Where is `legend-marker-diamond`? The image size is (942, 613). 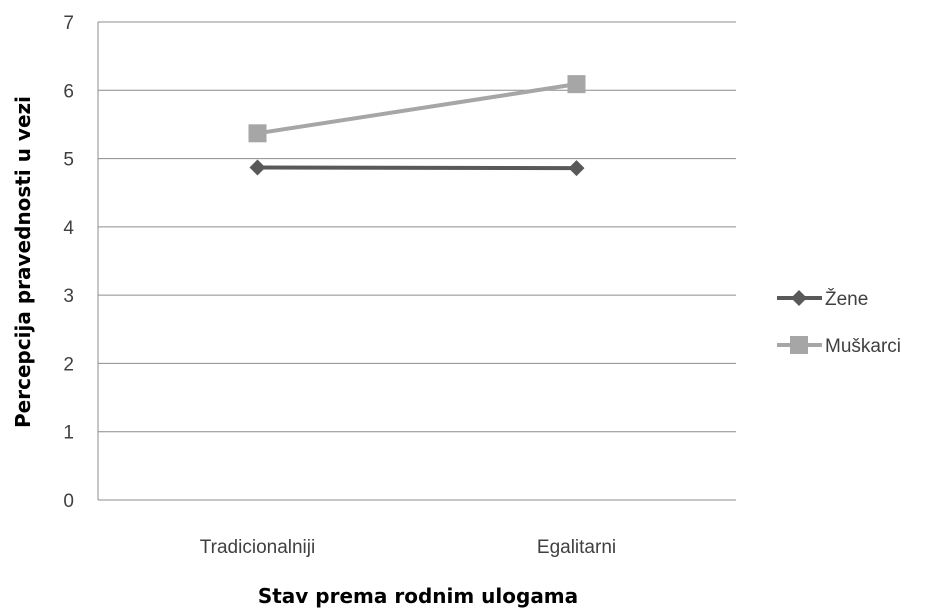 legend-marker-diamond is located at coordinates (799, 298).